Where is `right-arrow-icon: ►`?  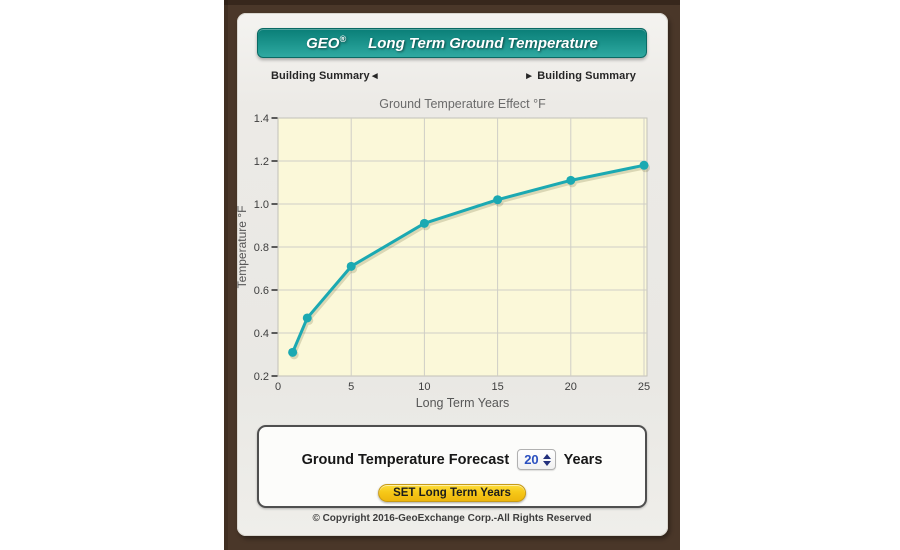
right-arrow-icon: ► is located at coordinates (529, 76).